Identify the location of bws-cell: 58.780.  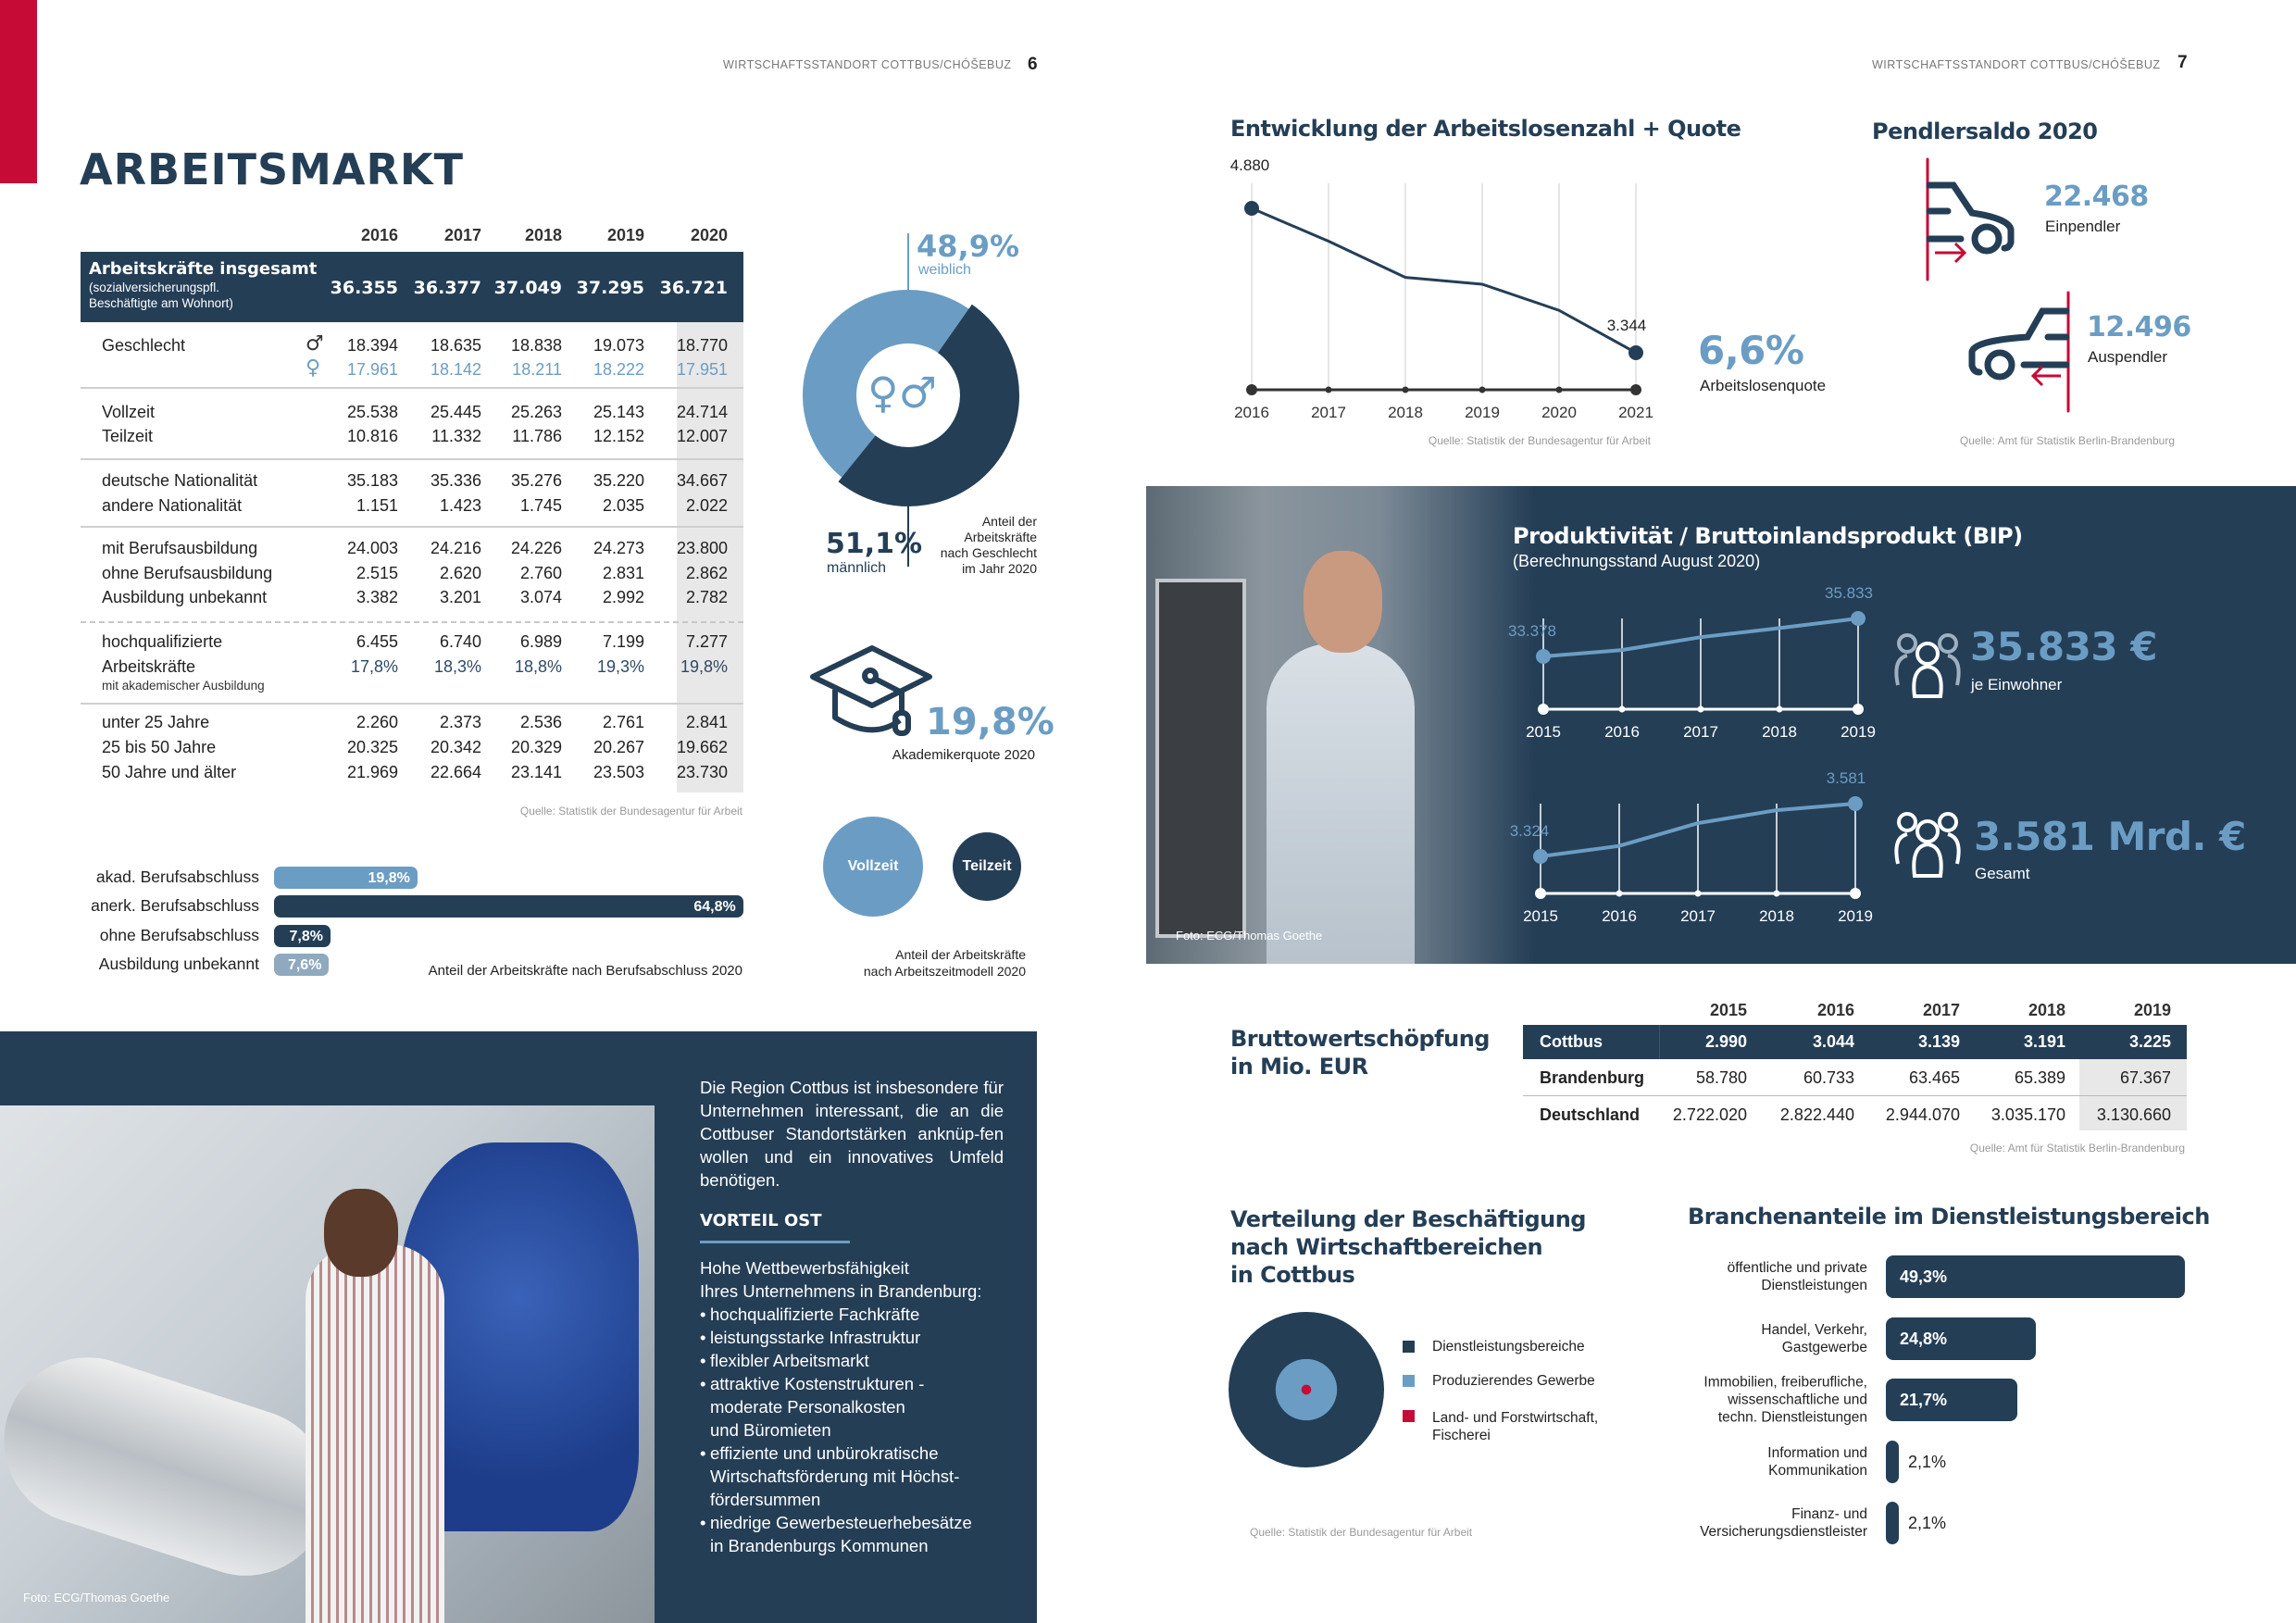
(1721, 1078).